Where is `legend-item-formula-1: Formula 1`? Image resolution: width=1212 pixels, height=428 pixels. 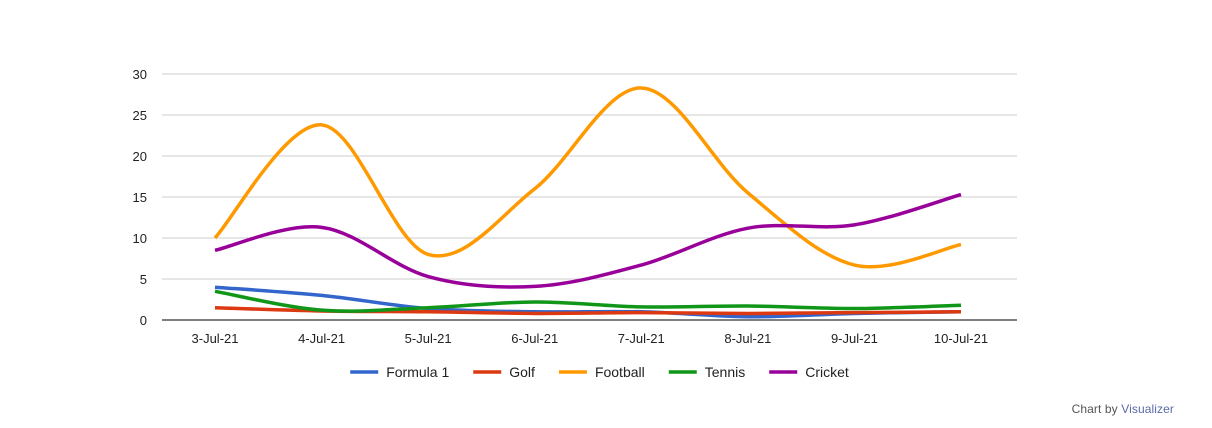
legend-item-formula-1: Formula 1 is located at coordinates (399, 372).